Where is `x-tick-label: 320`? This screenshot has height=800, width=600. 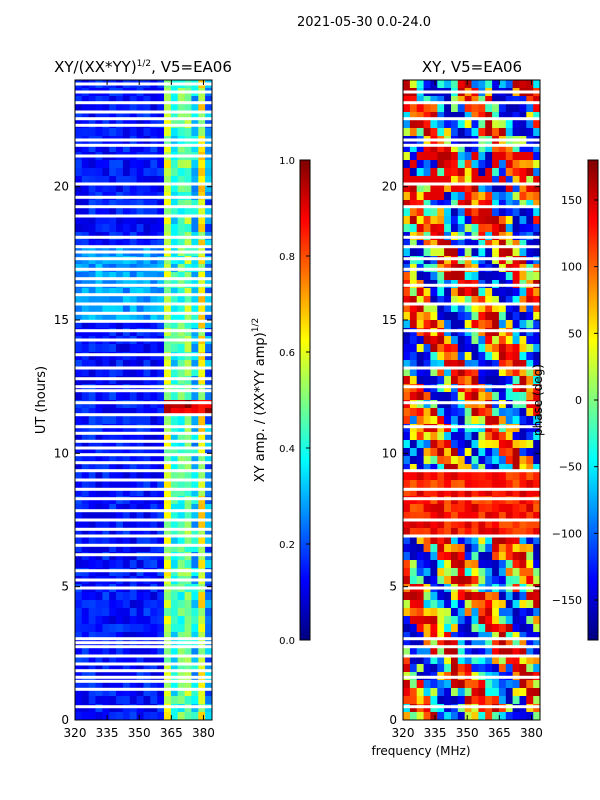 x-tick-label: 320 is located at coordinates (75, 733).